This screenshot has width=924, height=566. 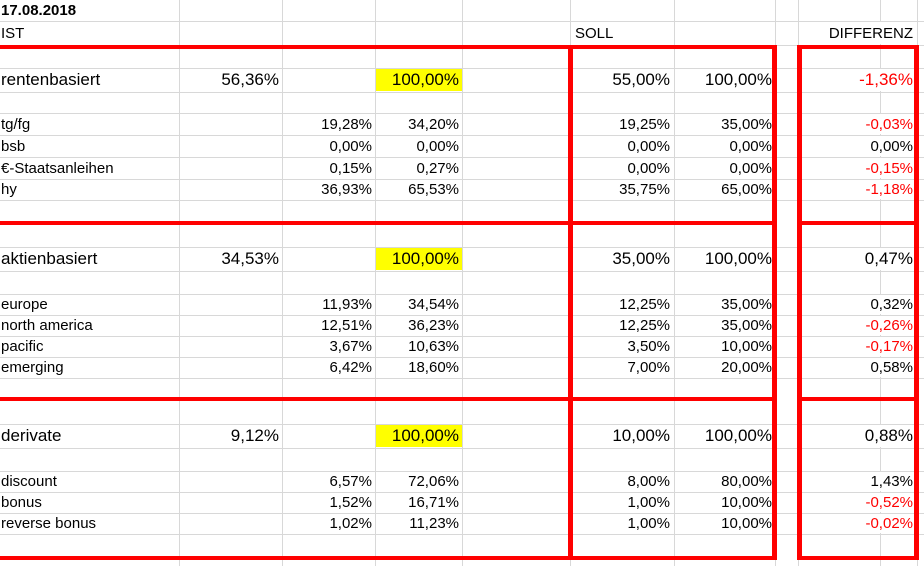 What do you see at coordinates (859, 481) in the screenshot?
I see `cell-differenz: 1,43%` at bounding box center [859, 481].